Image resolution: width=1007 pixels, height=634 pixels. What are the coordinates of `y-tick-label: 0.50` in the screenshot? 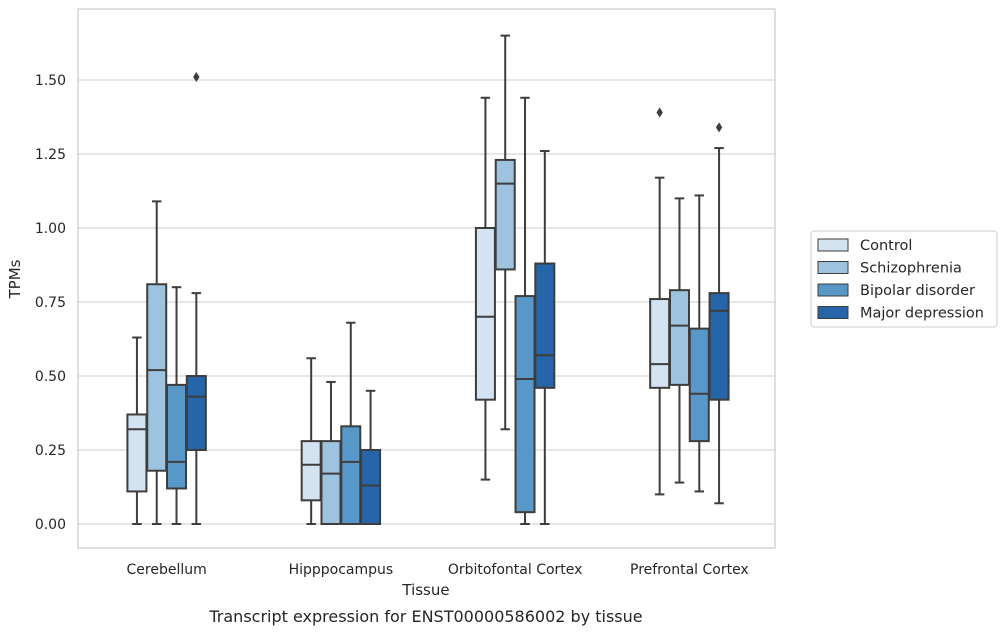 It's located at (50, 377).